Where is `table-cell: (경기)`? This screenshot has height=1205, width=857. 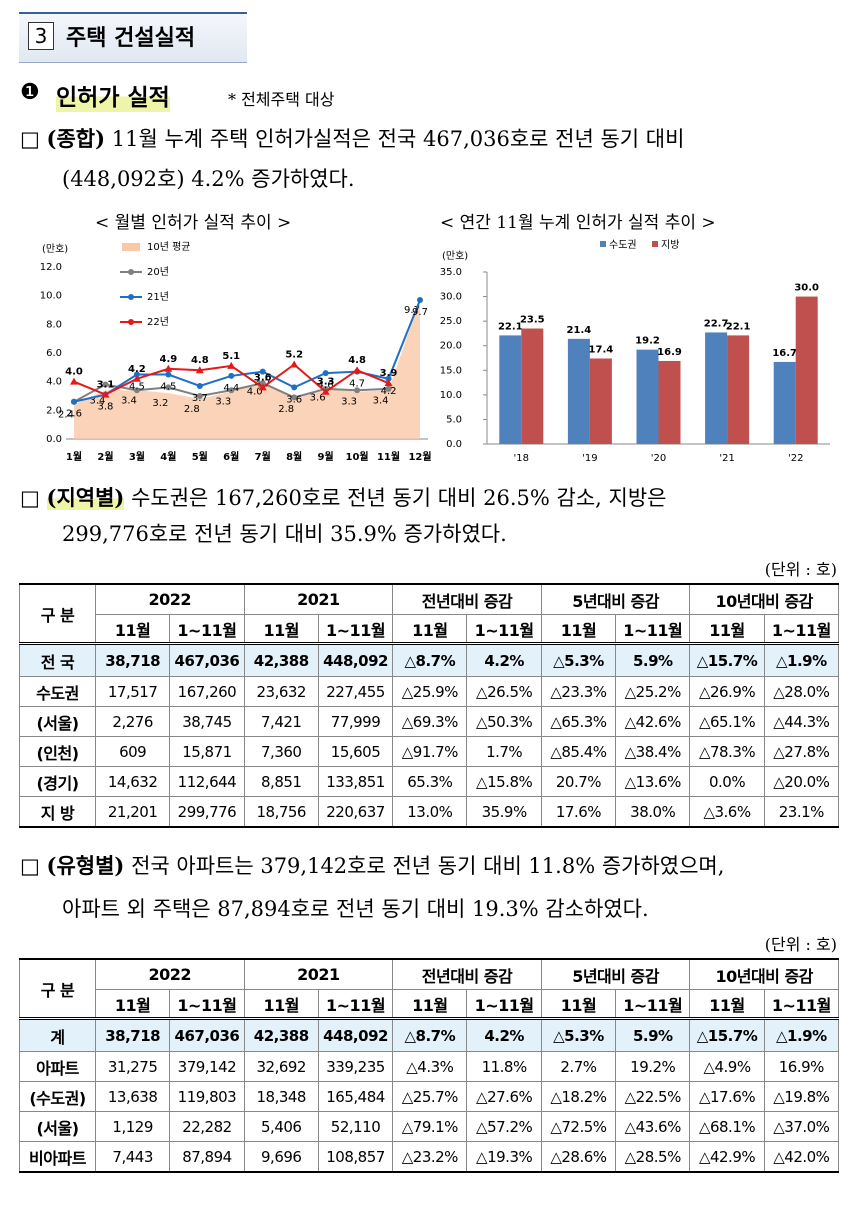 table-cell: (경기) is located at coordinates (57, 781).